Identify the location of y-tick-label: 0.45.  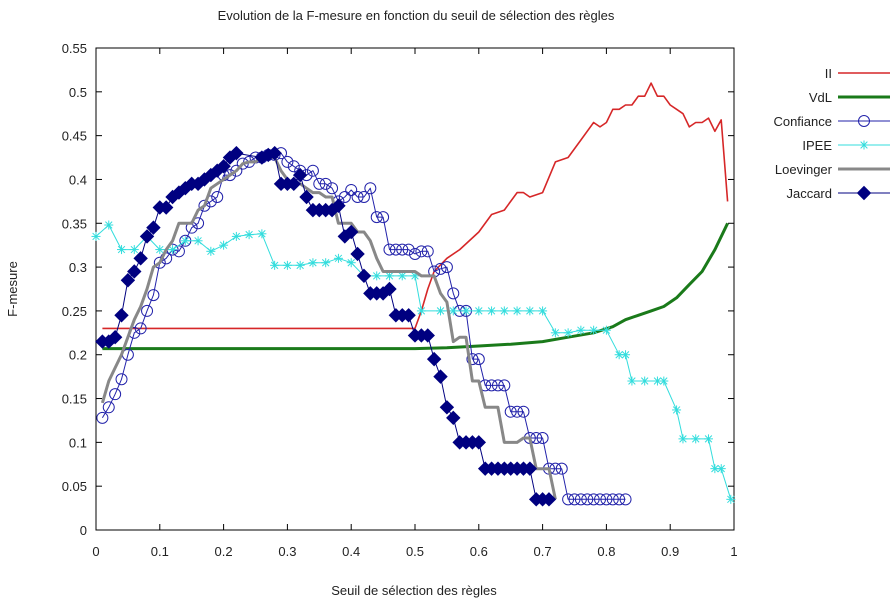
(74, 136).